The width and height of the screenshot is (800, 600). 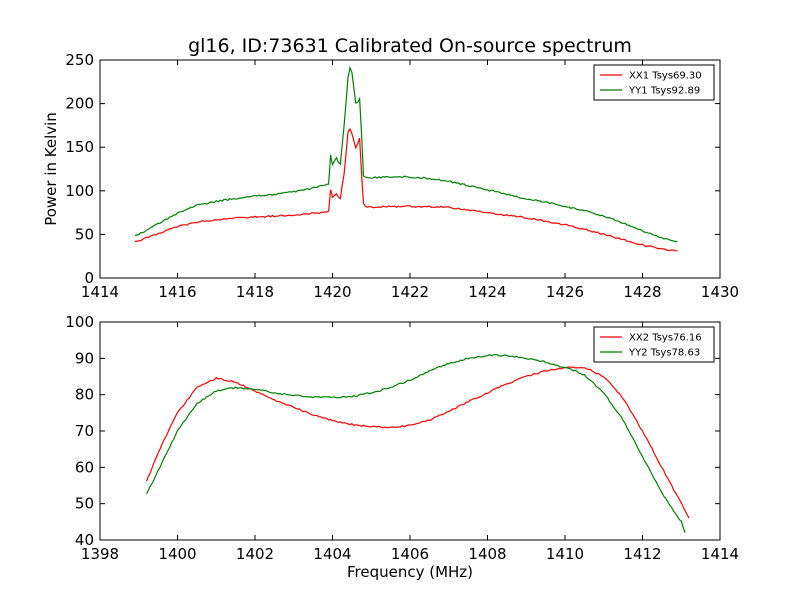 I want to click on legend-entry-label: YY2 Tsys78.63, so click(x=664, y=353).